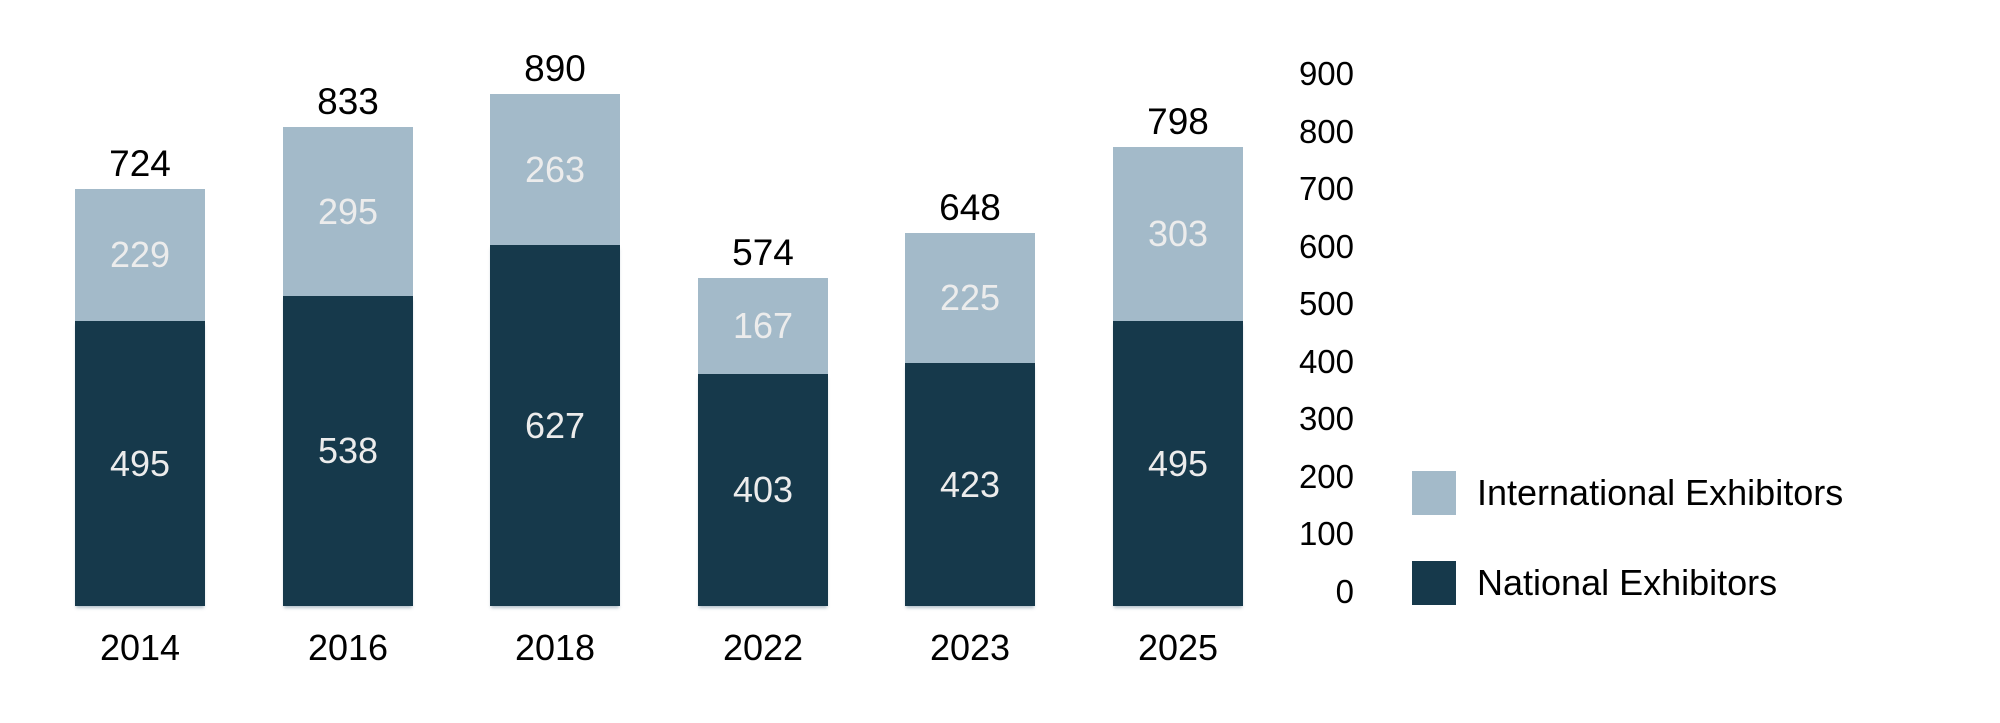  Describe the element at coordinates (140, 163) in the screenshot. I see `bar-total-label: 724` at that location.